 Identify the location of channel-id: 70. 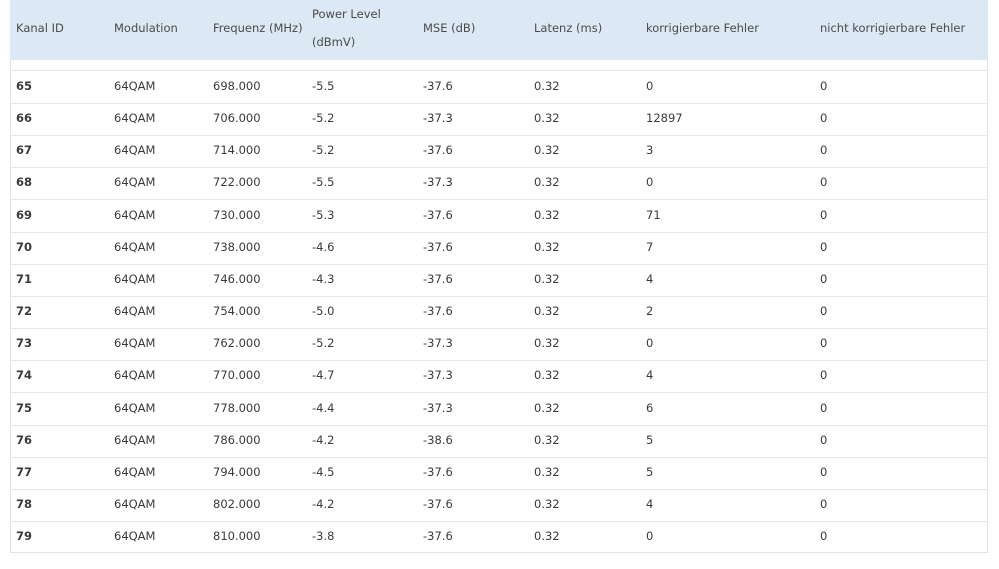
(24, 246).